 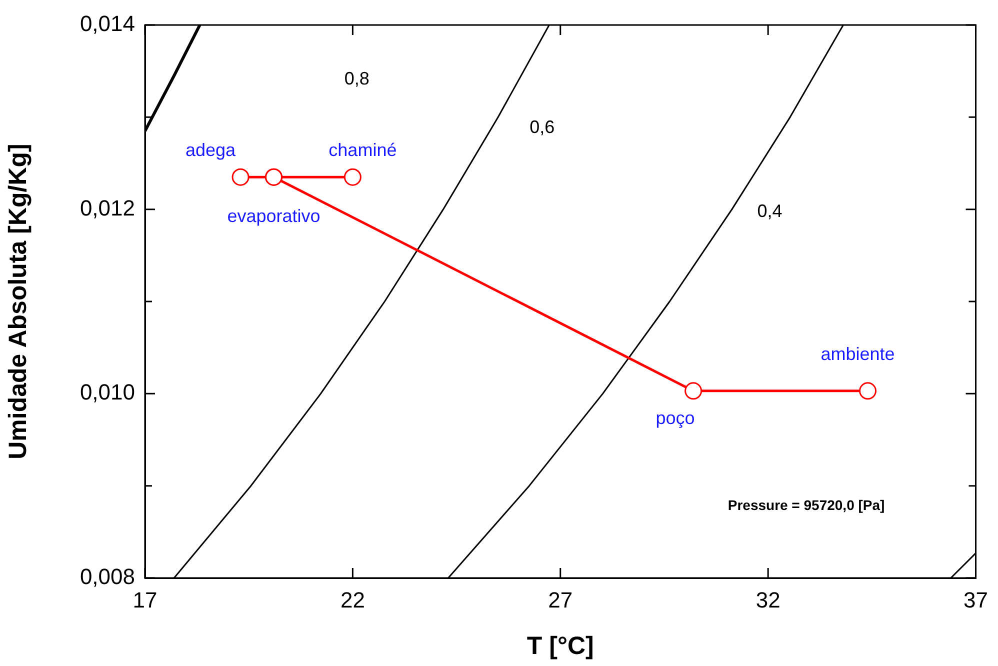 What do you see at coordinates (976, 599) in the screenshot?
I see `x-tick-label: 37` at bounding box center [976, 599].